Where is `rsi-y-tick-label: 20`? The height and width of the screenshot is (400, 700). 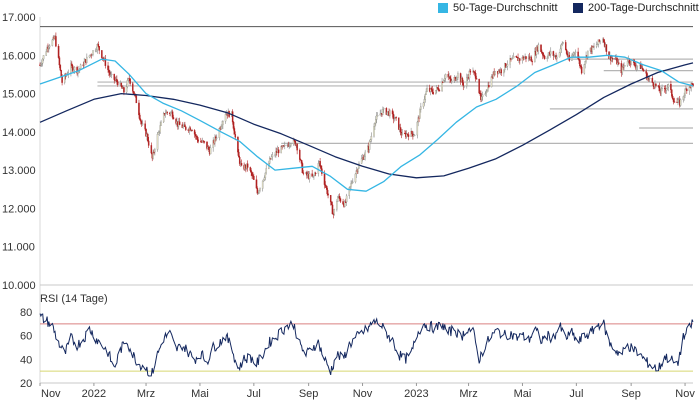 rsi-y-tick-label: 20 is located at coordinates (26, 384).